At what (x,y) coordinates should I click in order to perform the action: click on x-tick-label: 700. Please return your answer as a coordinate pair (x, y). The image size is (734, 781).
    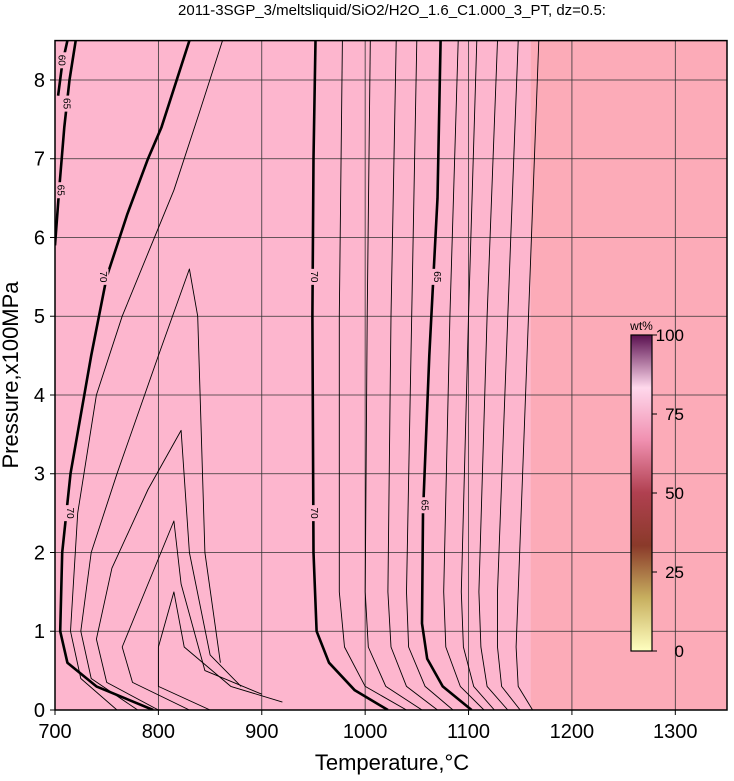
    Looking at the image, I should click on (54, 732).